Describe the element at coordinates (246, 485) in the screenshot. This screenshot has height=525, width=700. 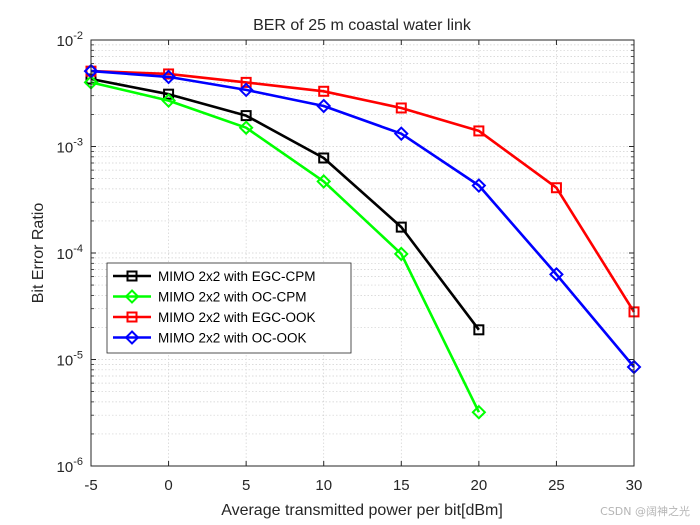
I see `x-tick-label: 5` at that location.